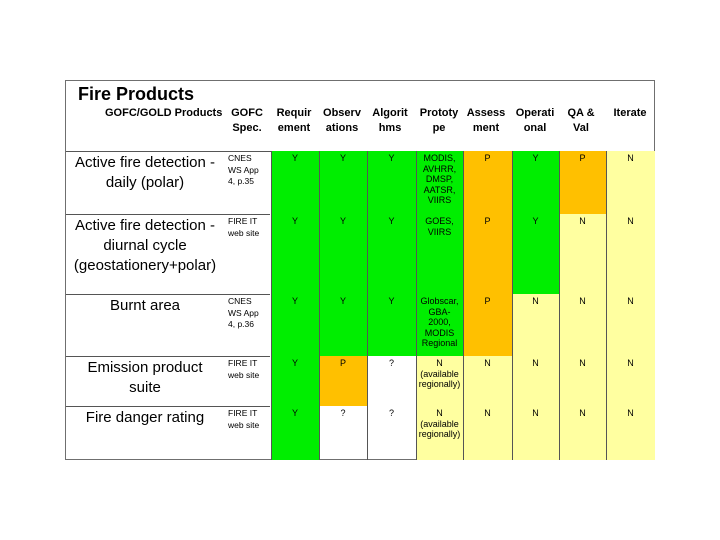 This screenshot has width=720, height=540. I want to click on prototype-value: MODIS,, so click(439, 158).